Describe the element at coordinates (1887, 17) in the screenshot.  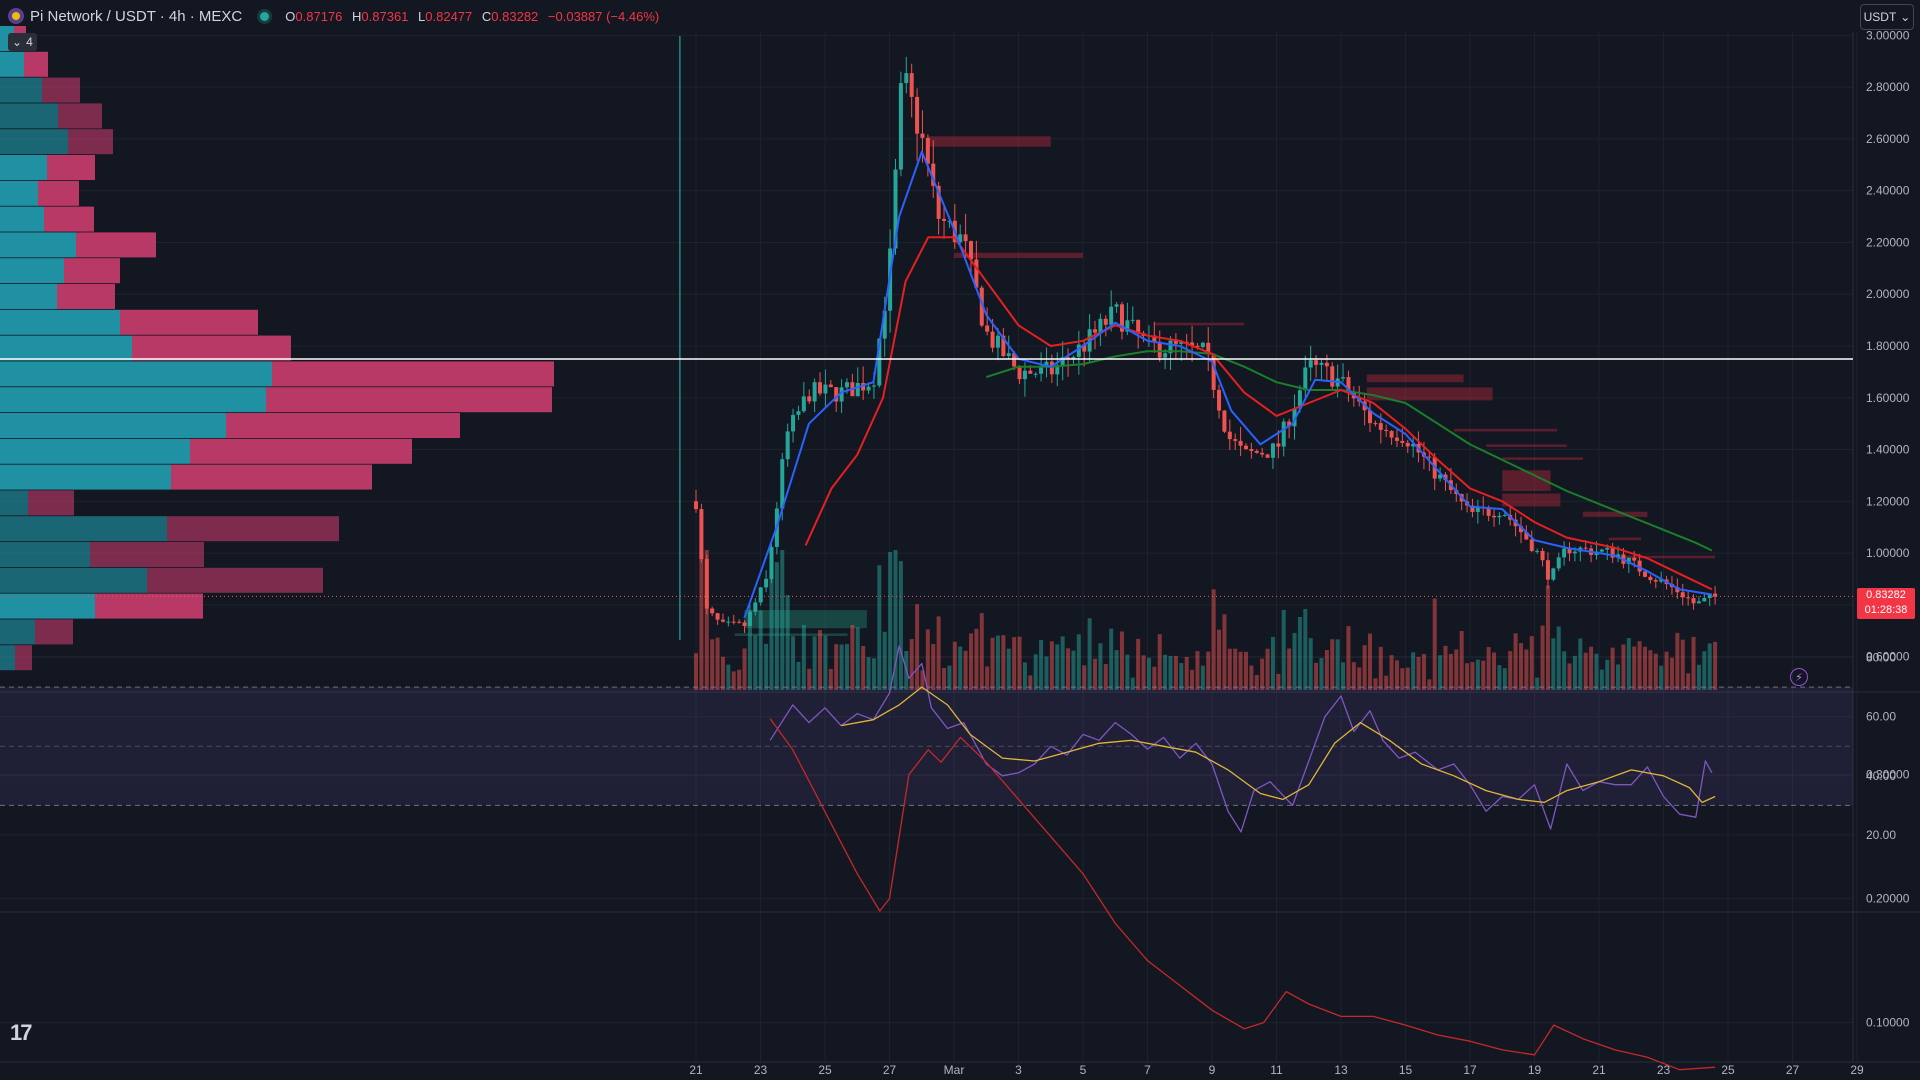
I see `currency-select: USDT ⌄` at that location.